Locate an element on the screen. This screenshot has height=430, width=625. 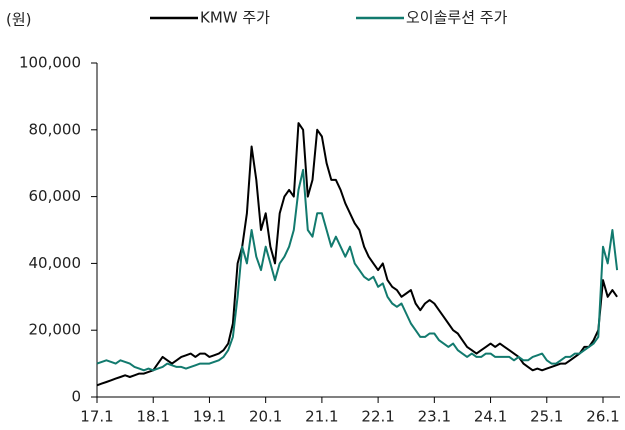
y-tick-label: 40,000 is located at coordinates (55, 263).